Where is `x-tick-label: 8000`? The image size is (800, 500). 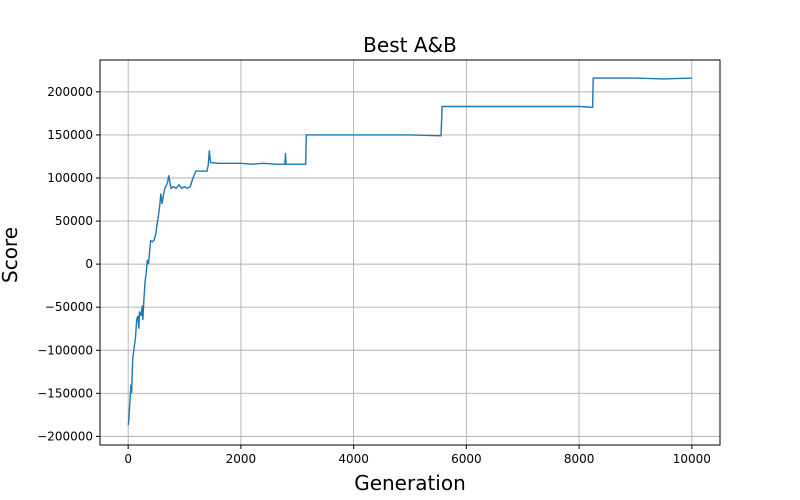 x-tick-label: 8000 is located at coordinates (579, 459).